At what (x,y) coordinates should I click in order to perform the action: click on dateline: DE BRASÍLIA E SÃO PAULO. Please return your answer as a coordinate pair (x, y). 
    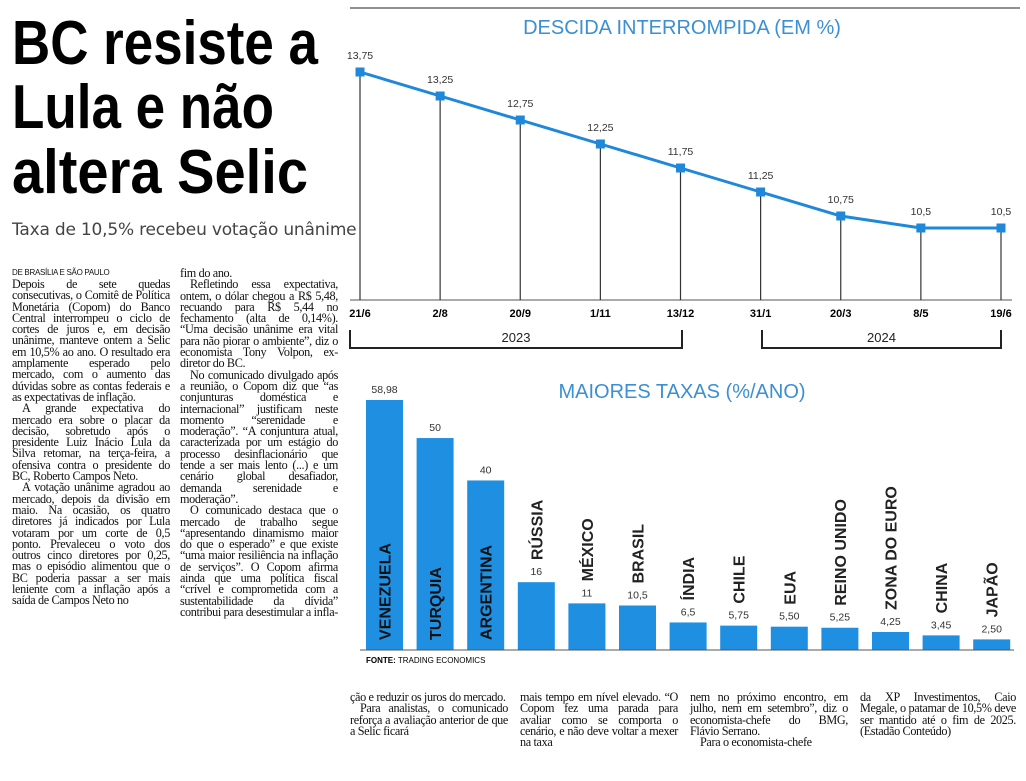
    Looking at the image, I should click on (61, 272).